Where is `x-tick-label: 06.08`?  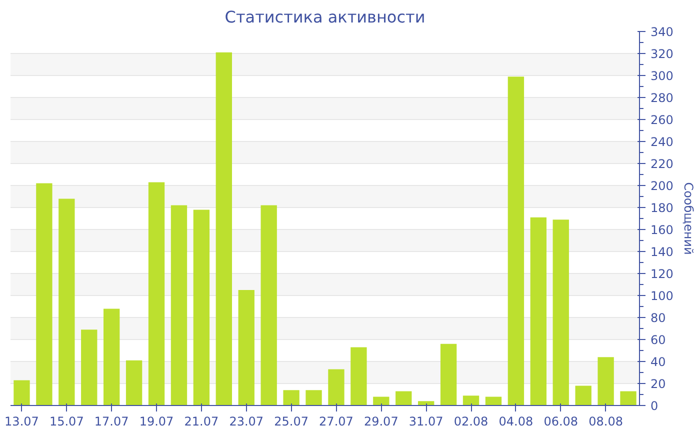
x-tick-label: 06.08 is located at coordinates (561, 421).